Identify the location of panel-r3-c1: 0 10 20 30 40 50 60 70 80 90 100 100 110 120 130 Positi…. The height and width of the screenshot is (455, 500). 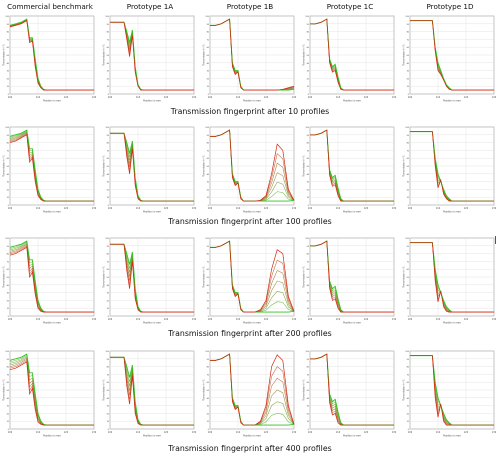
(150, 394).